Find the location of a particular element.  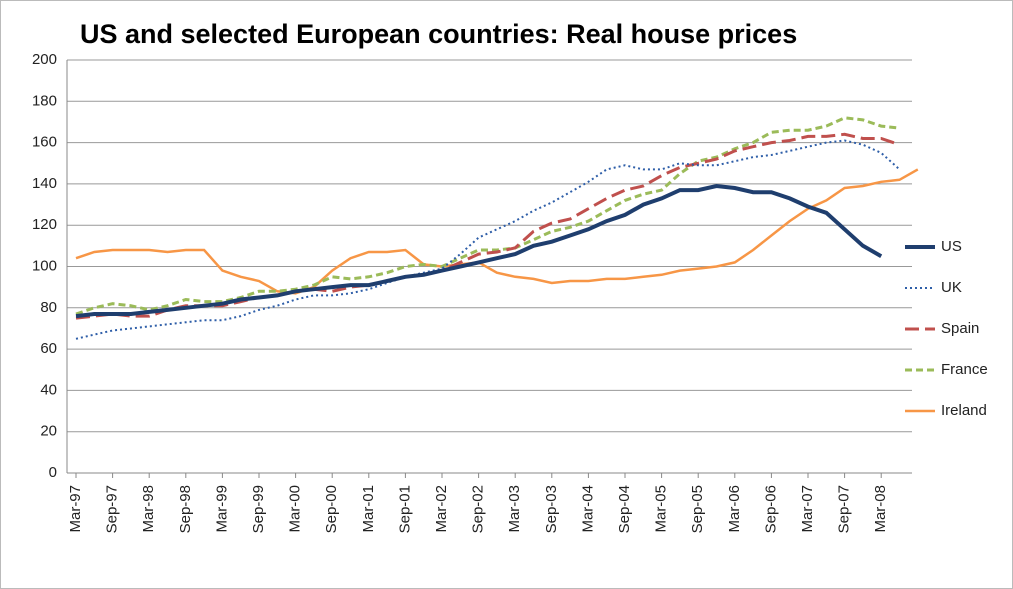

y-tick-label: 80 is located at coordinates (48, 307).